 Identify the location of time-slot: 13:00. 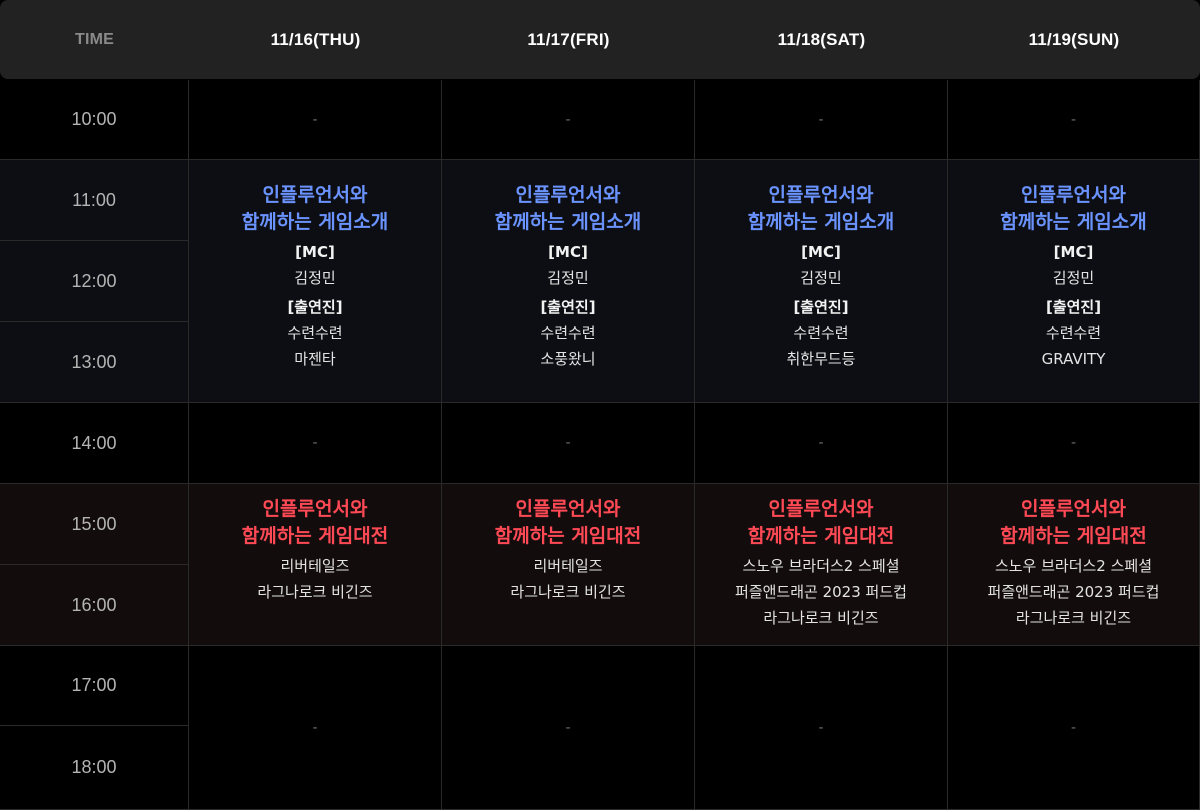
(94, 362).